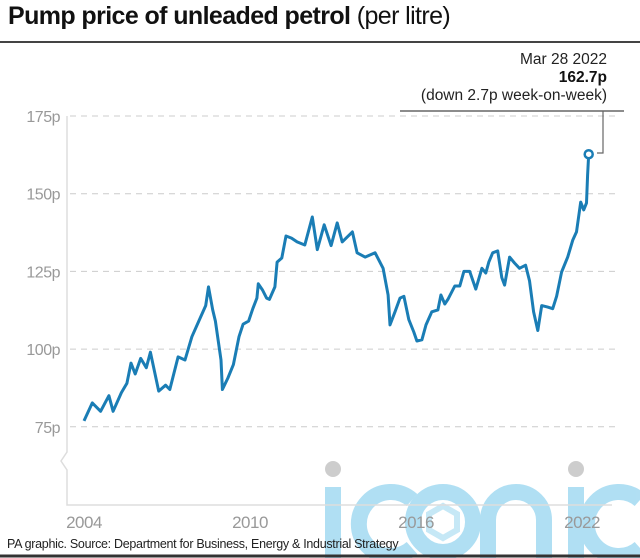 The width and height of the screenshot is (640, 558). What do you see at coordinates (250, 522) in the screenshot?
I see `x-tick-label: 2010` at bounding box center [250, 522].